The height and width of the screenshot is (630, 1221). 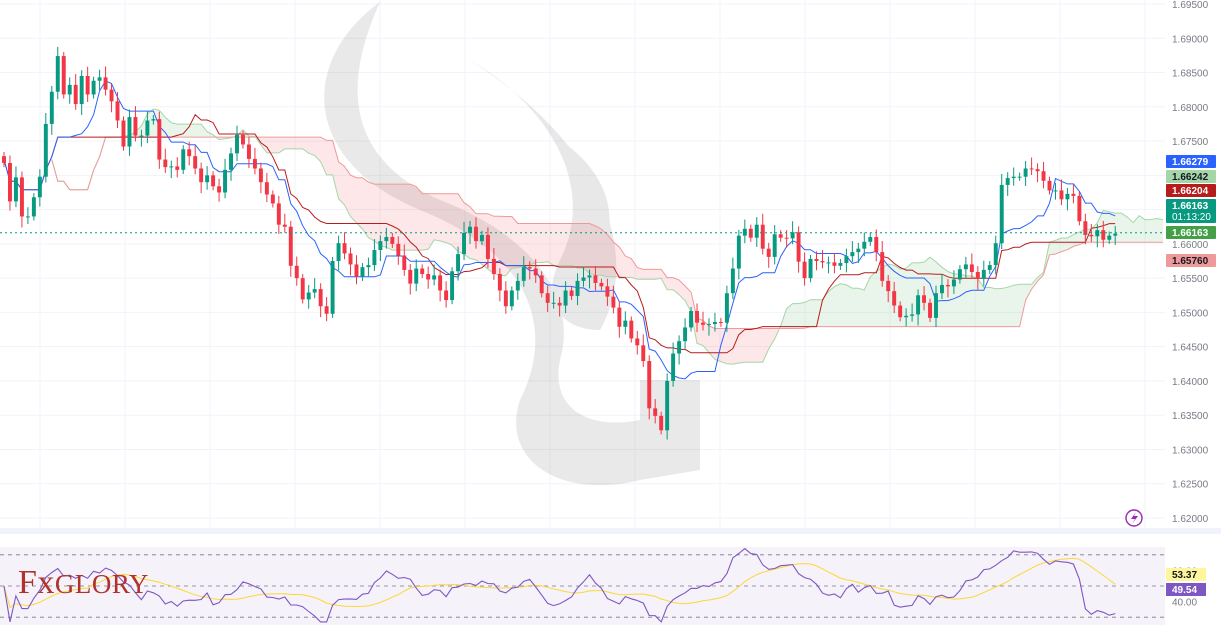 What do you see at coordinates (1190, 382) in the screenshot?
I see `price-tick-label: 1.64000` at bounding box center [1190, 382].